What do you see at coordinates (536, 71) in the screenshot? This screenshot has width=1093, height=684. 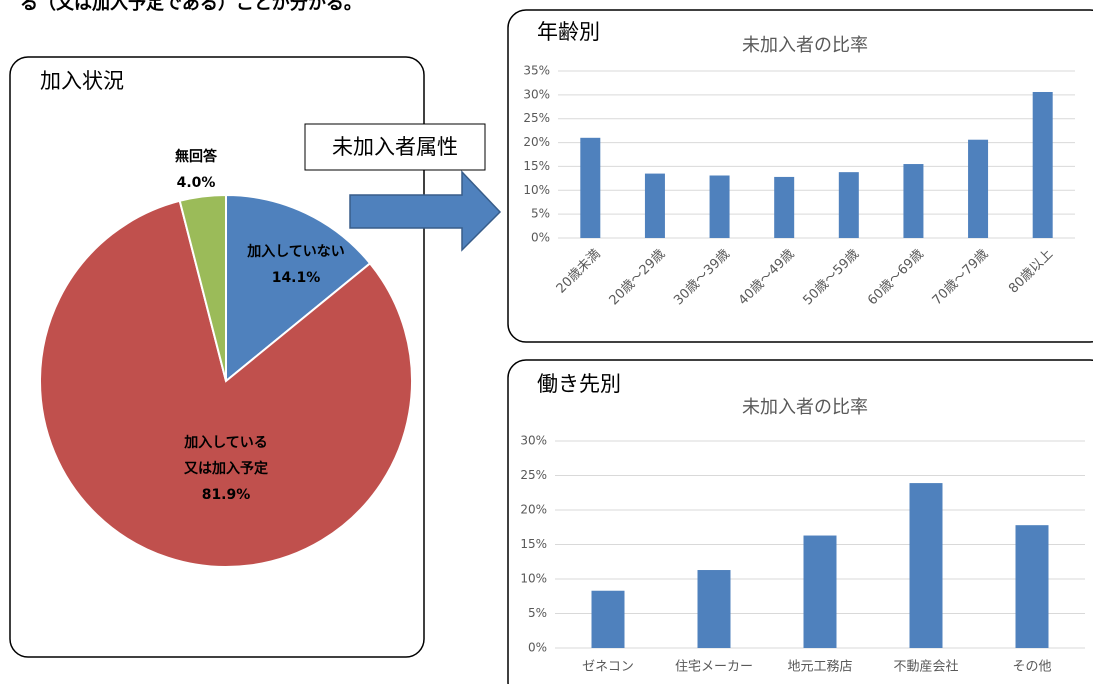 I see `y-tick-label: 35%` at bounding box center [536, 71].